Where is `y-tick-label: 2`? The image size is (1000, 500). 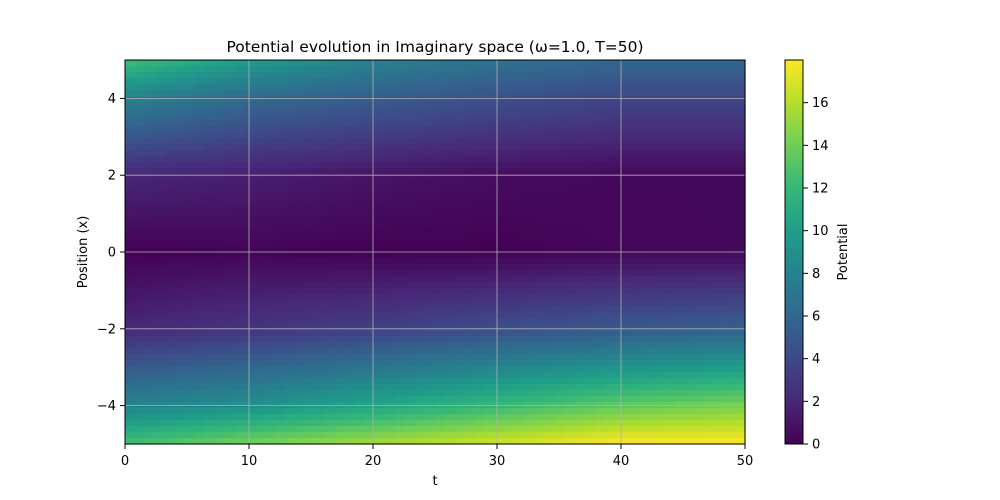 y-tick-label: 2 is located at coordinates (112, 176).